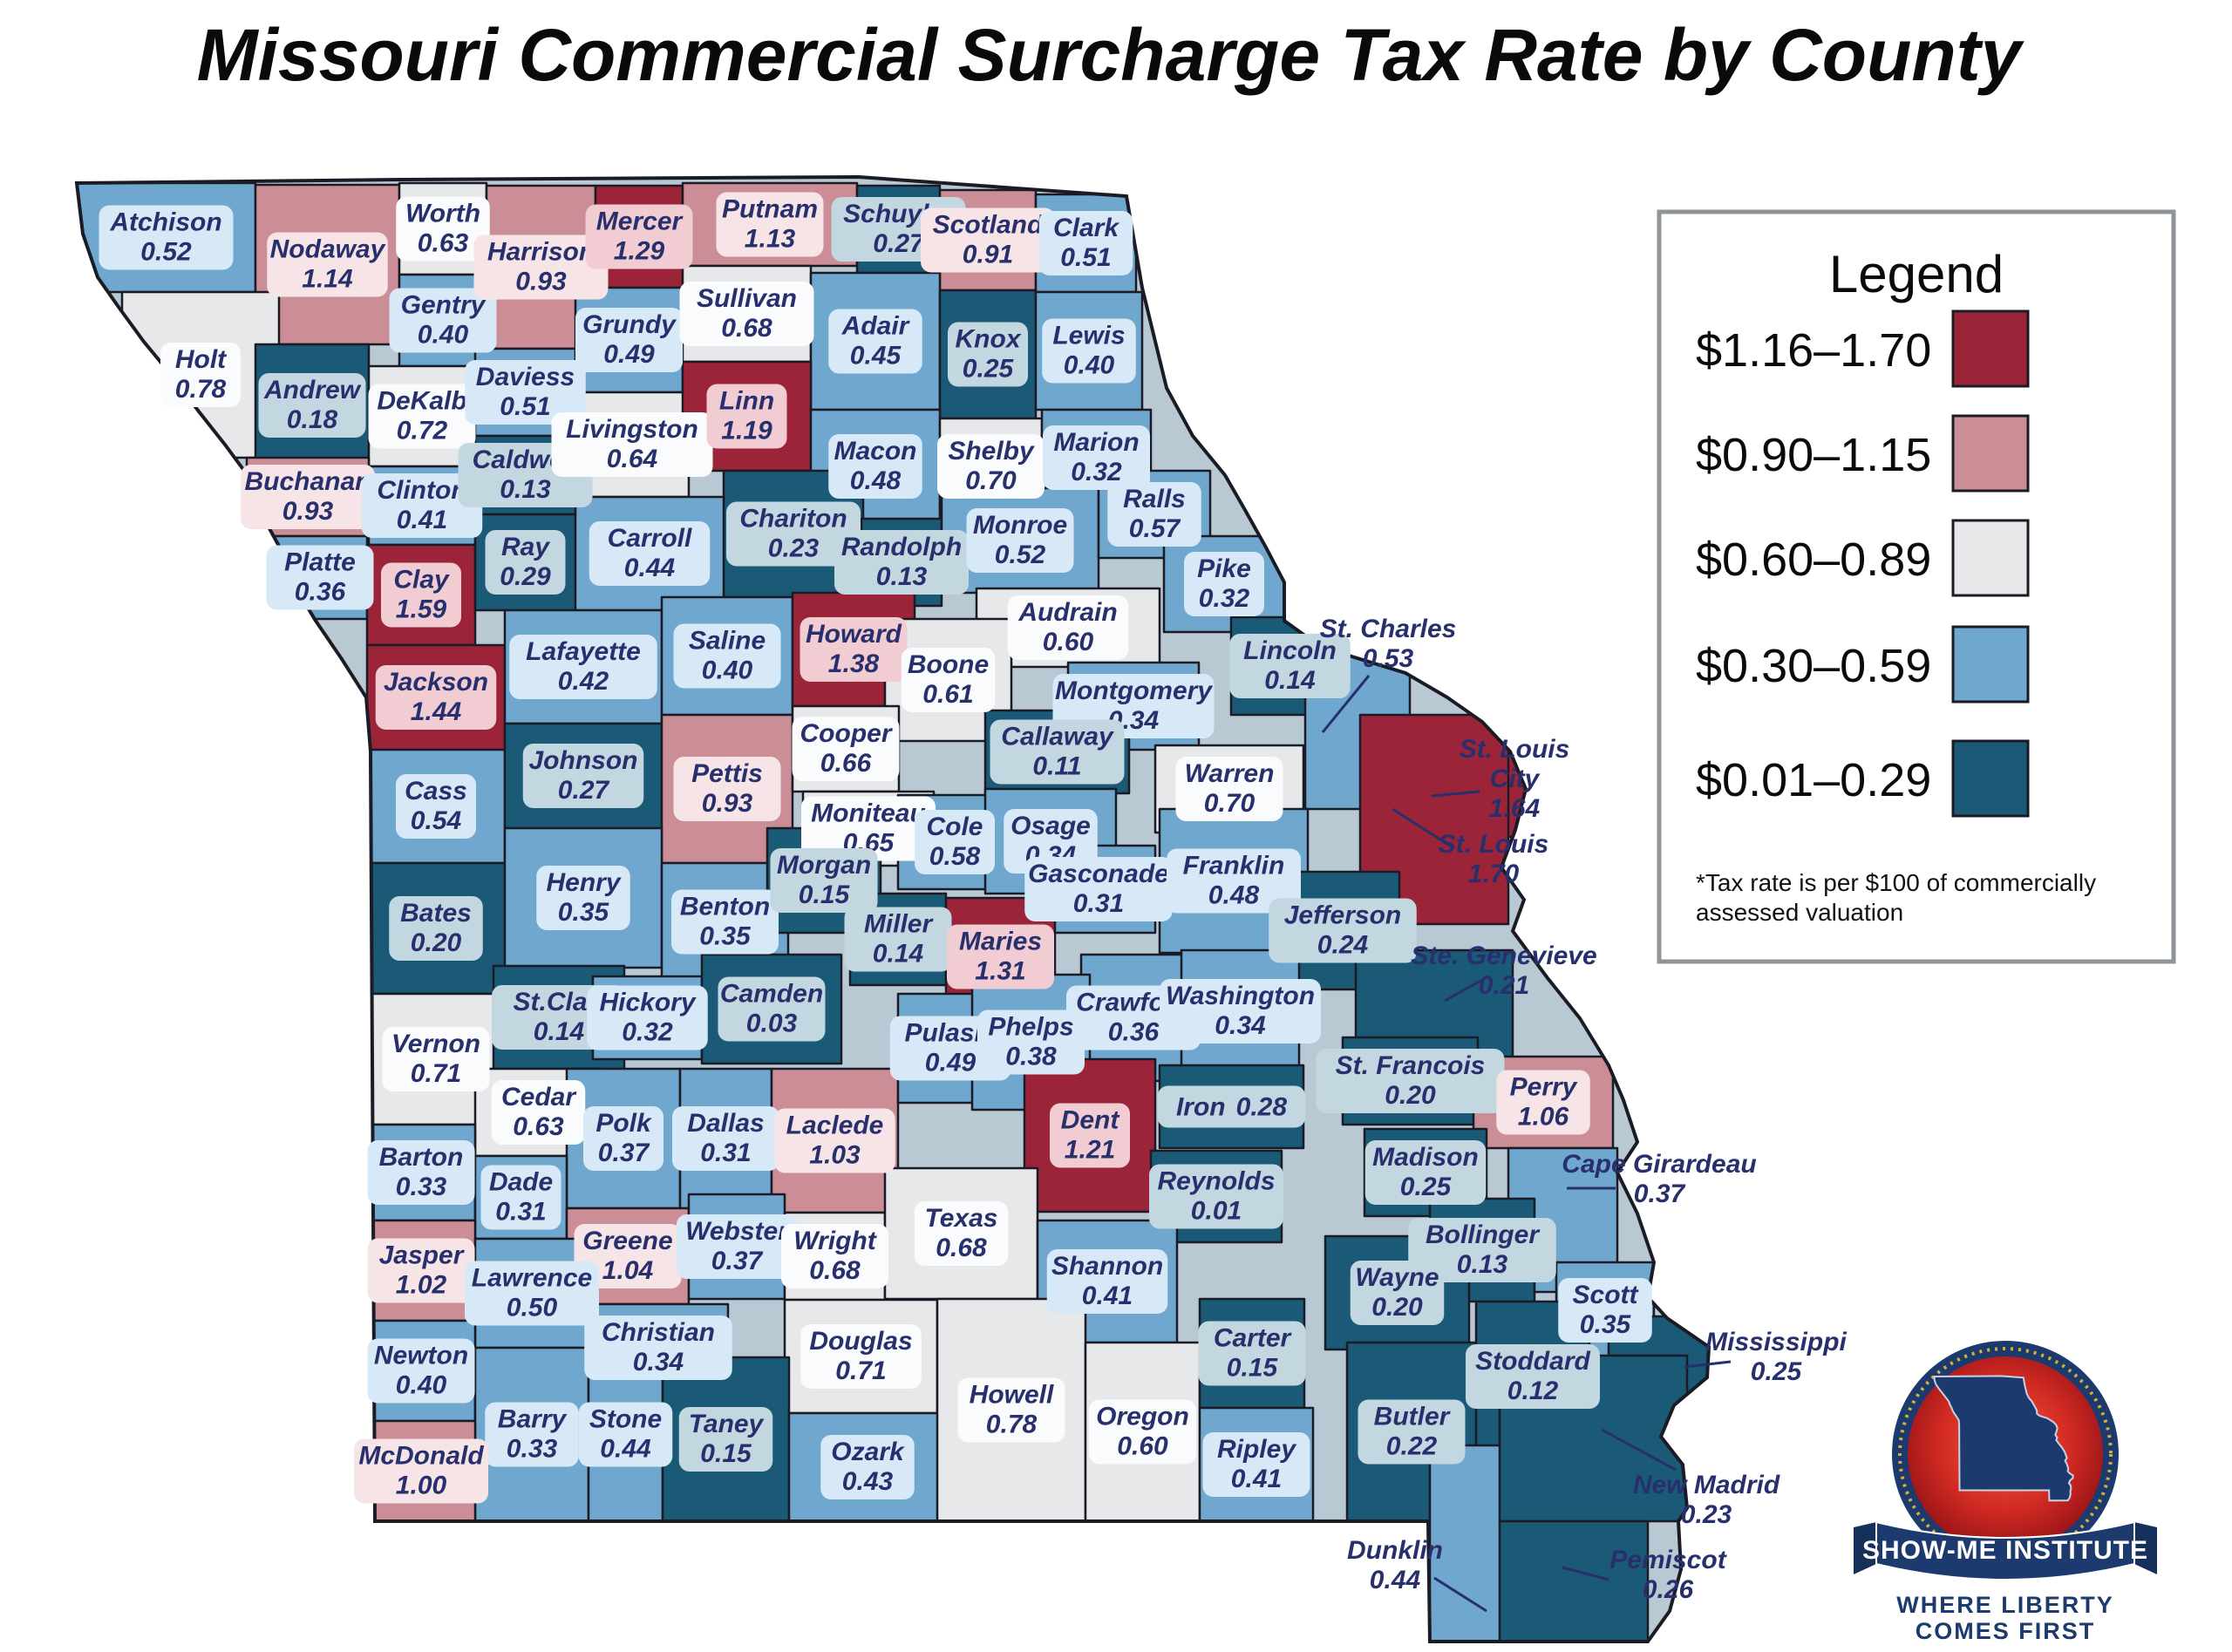 This screenshot has width=2232, height=1652. What do you see at coordinates (1425, 1172) in the screenshot?
I see `label-box-madison` at bounding box center [1425, 1172].